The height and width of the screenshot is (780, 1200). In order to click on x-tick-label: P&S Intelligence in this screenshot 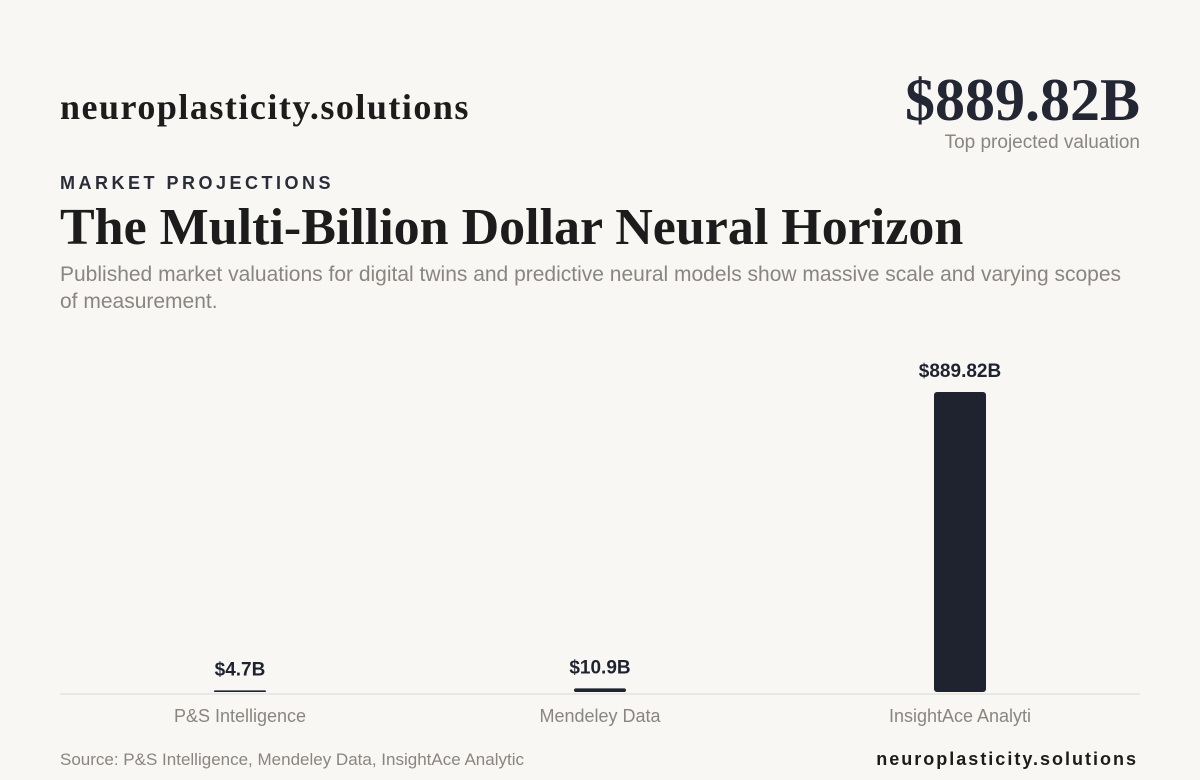, I will do `click(240, 716)`.